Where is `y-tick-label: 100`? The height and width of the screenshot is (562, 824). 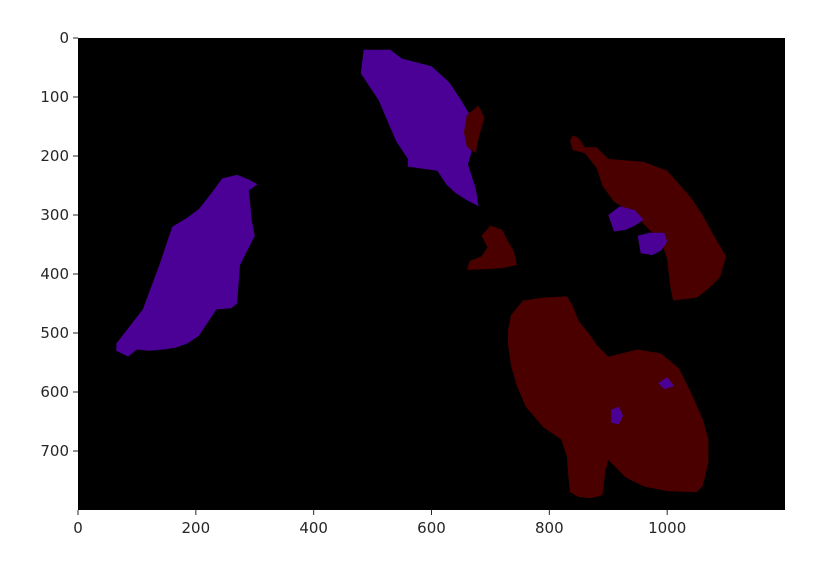
y-tick-label: 100 is located at coordinates (54, 97).